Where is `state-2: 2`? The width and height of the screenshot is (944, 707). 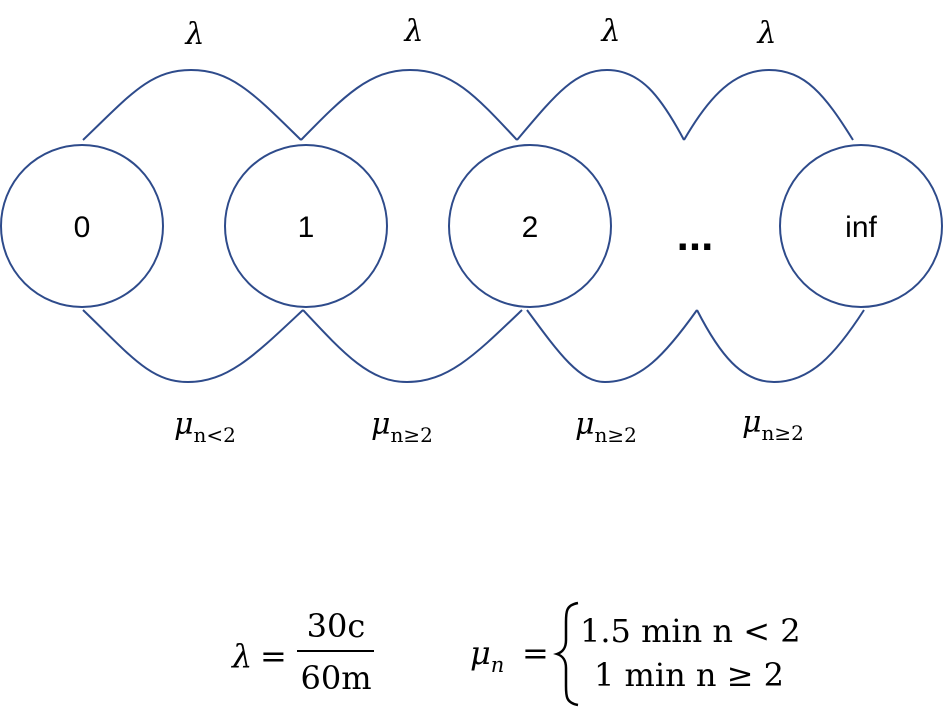
state-2: 2 is located at coordinates (530, 226).